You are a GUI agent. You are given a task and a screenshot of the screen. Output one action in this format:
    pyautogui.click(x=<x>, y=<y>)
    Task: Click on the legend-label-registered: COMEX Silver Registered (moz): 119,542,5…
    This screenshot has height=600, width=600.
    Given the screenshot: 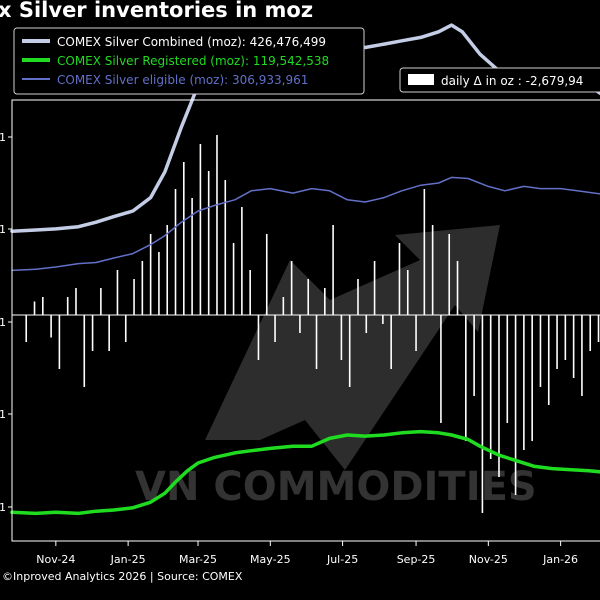 What is the action you would take?
    pyautogui.click(x=193, y=61)
    